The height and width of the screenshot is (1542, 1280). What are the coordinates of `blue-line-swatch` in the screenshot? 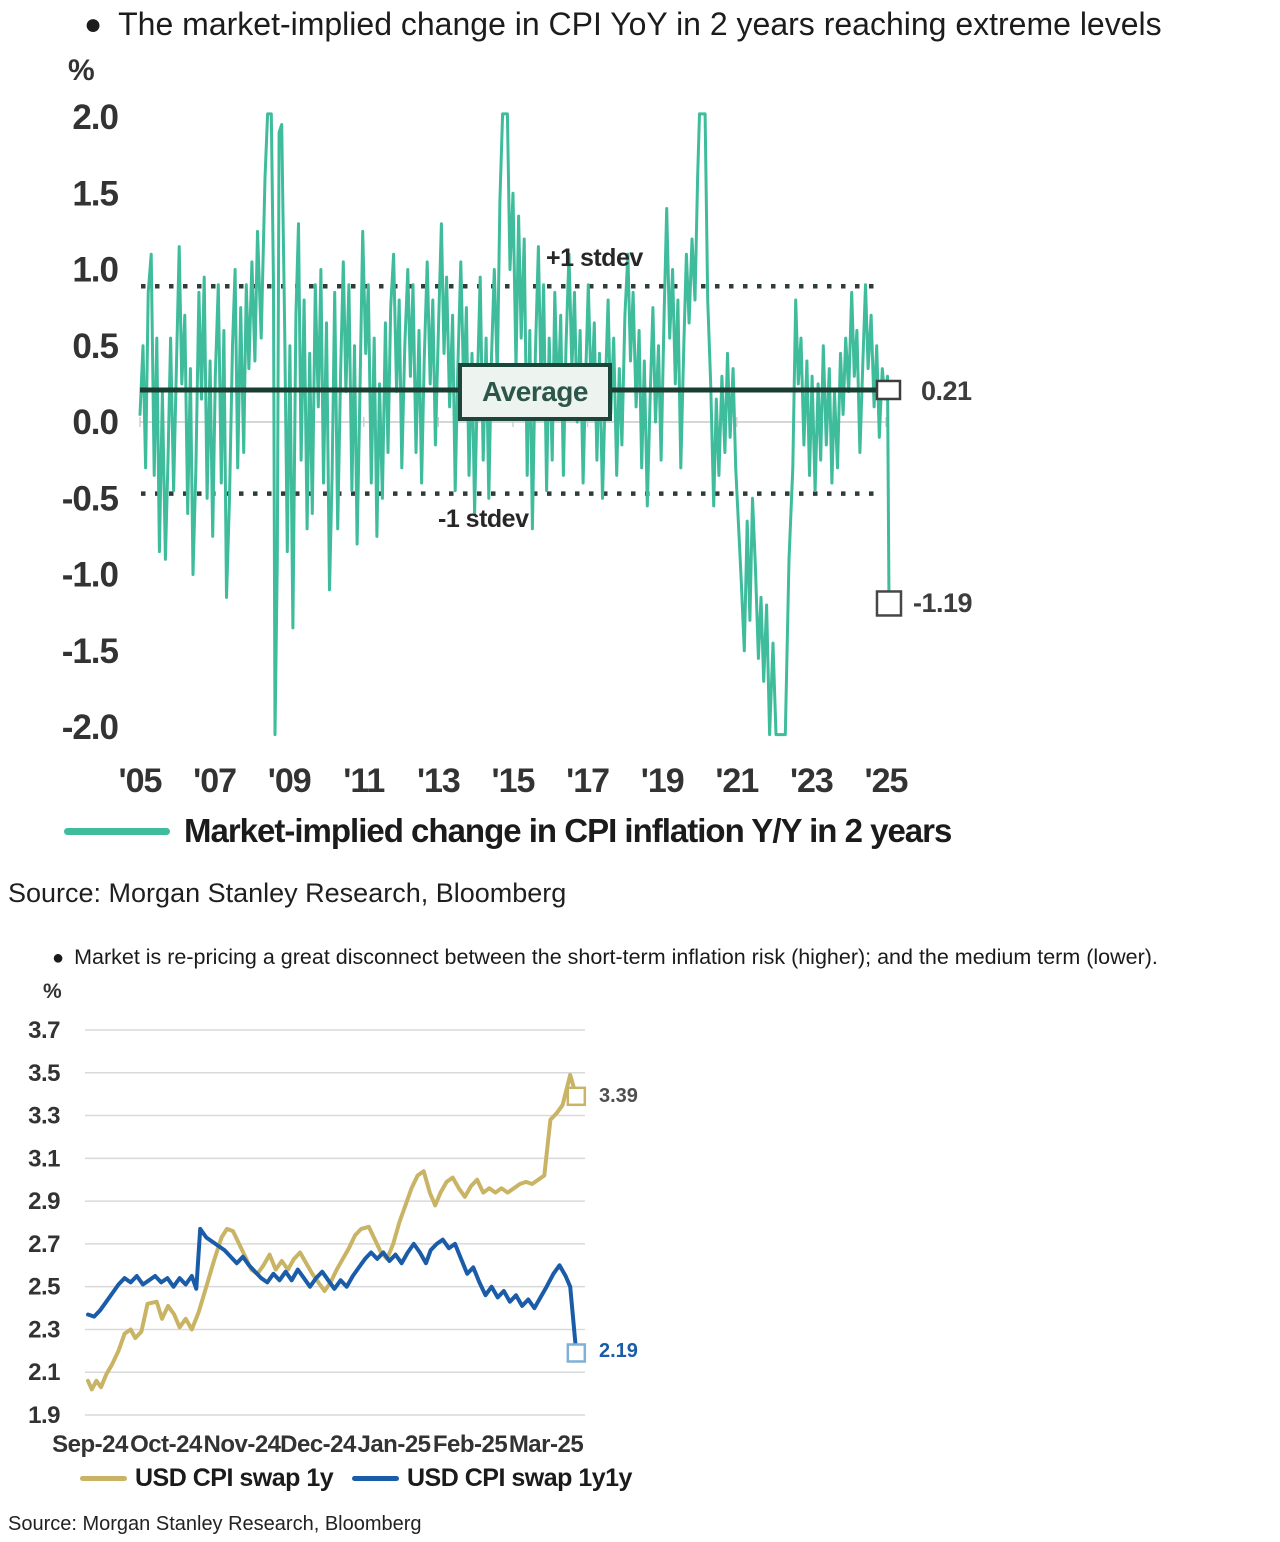 It's located at (375, 1478).